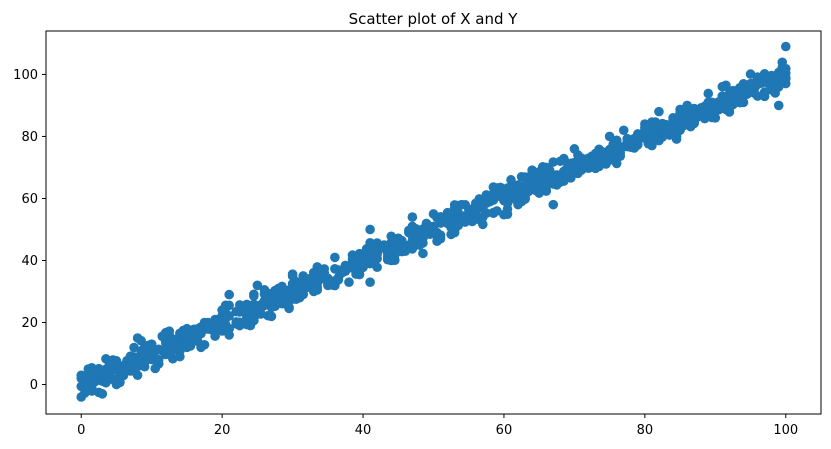 This screenshot has height=449, width=831. I want to click on y-tick-label: 100, so click(25, 75).